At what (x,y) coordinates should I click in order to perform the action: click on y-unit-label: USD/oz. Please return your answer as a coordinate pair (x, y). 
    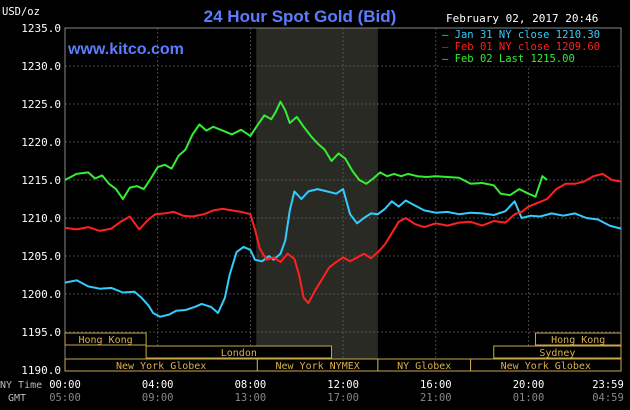
    Looking at the image, I should click on (21, 12).